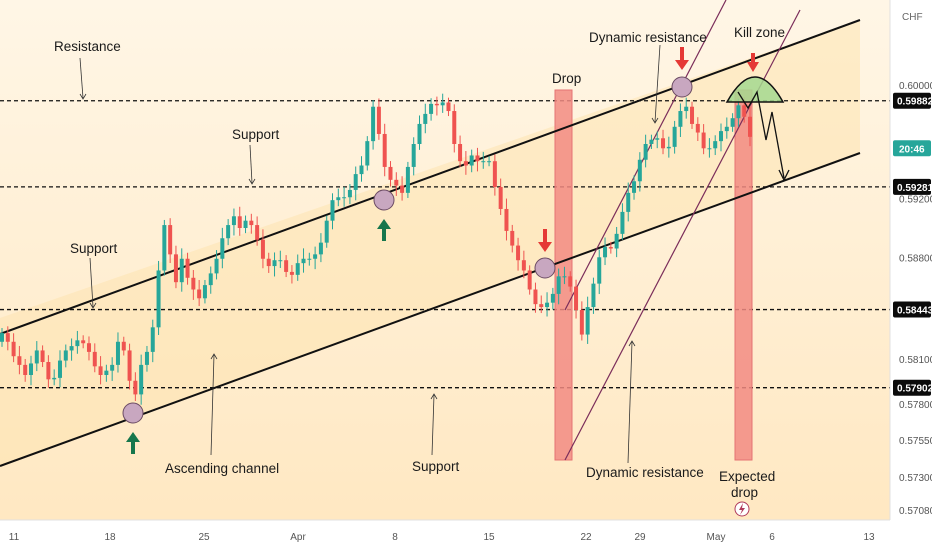 This screenshot has width=932, height=550. I want to click on x-tick-label: May, so click(716, 537).